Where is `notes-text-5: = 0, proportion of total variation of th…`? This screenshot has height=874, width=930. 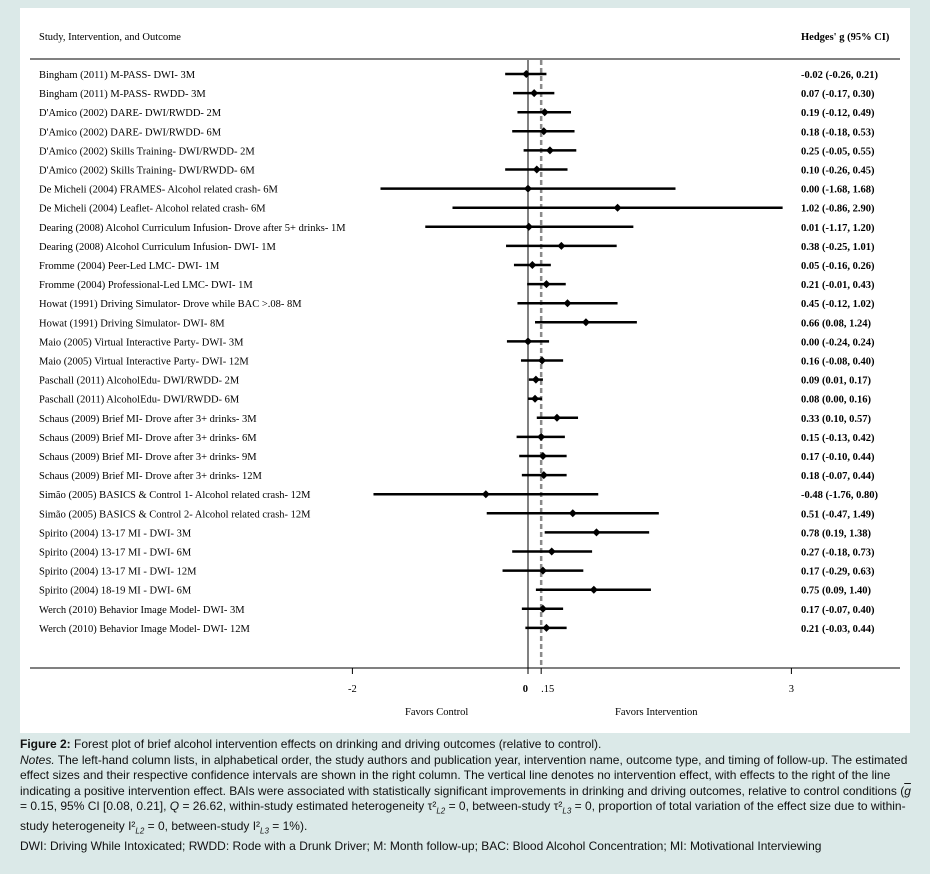 notes-text-5: = 0, proportion of total variation of th… is located at coordinates (463, 816).